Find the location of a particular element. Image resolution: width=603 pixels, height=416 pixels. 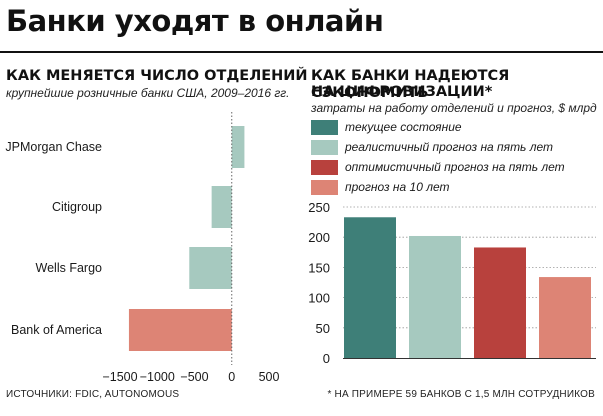

bar-current is located at coordinates (370, 287).